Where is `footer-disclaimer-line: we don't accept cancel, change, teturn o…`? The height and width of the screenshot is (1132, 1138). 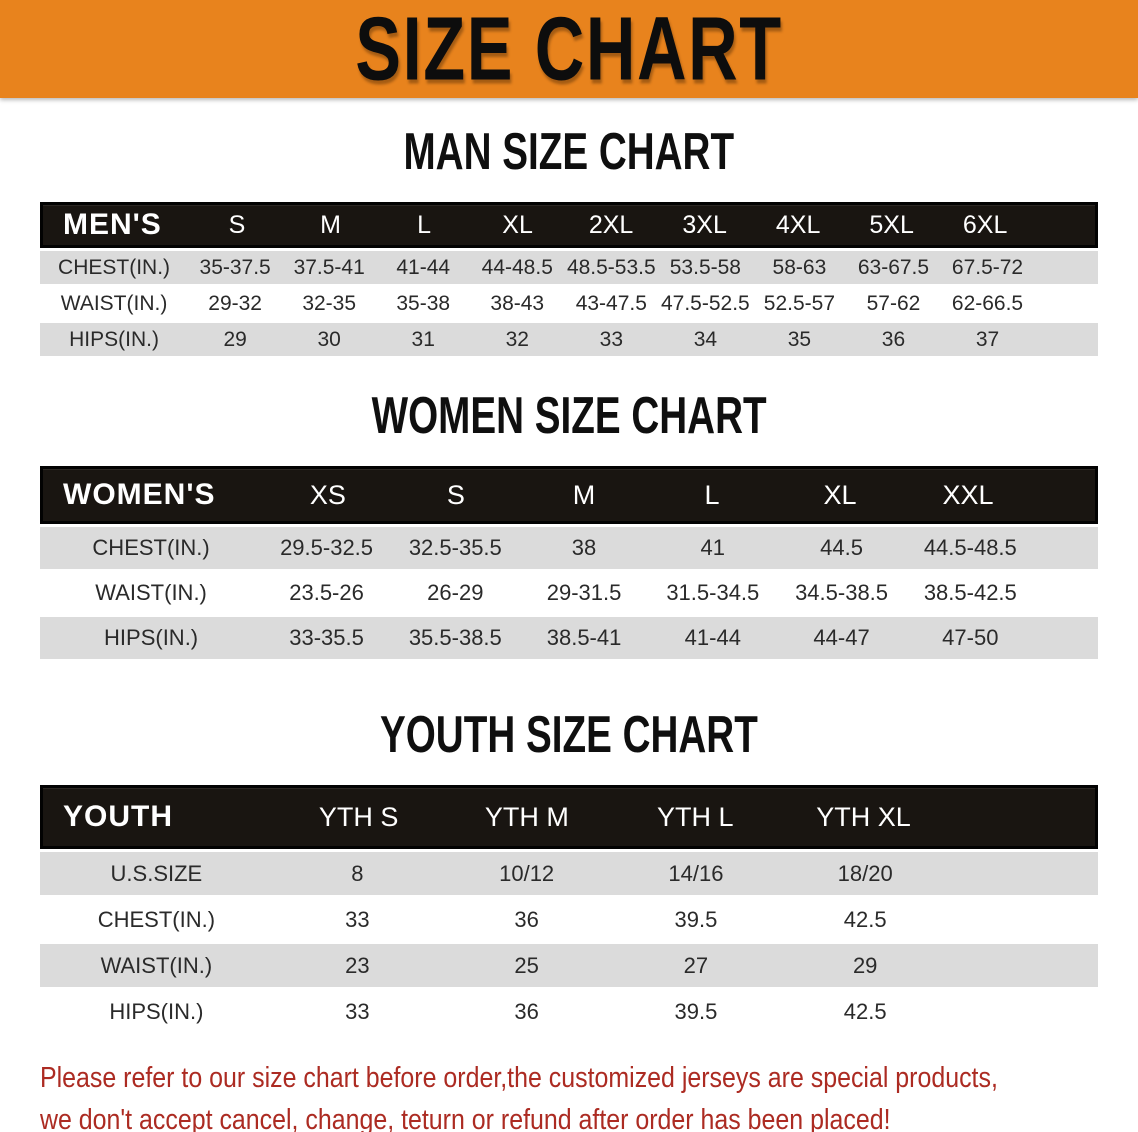
footer-disclaimer-line: we don't accept cancel, change, teturn o… is located at coordinates (465, 1118).